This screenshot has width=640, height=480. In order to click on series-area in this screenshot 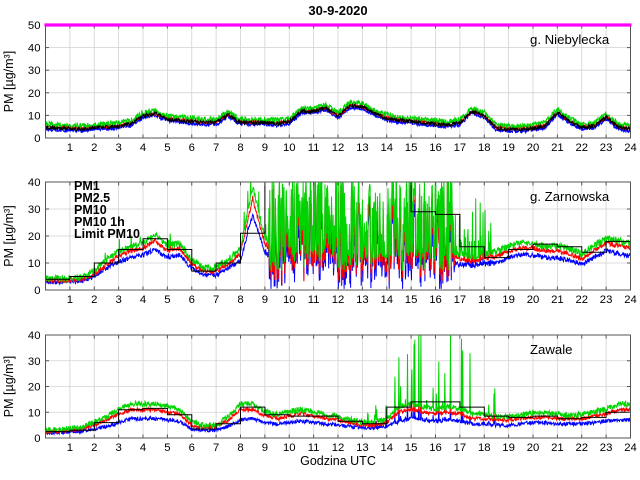, I will do `click(338, 117)`.